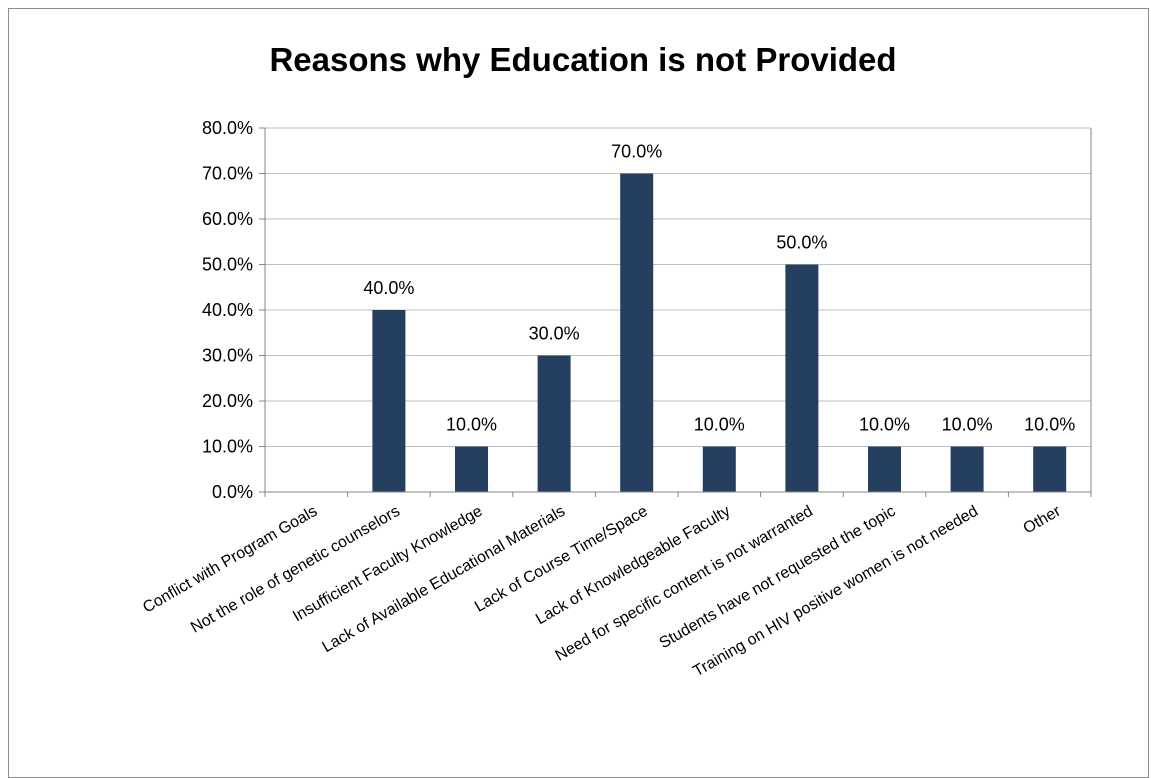 Image resolution: width=1151 pixels, height=778 pixels. Describe the element at coordinates (227, 356) in the screenshot. I see `y-tick-label: 30.0%` at that location.